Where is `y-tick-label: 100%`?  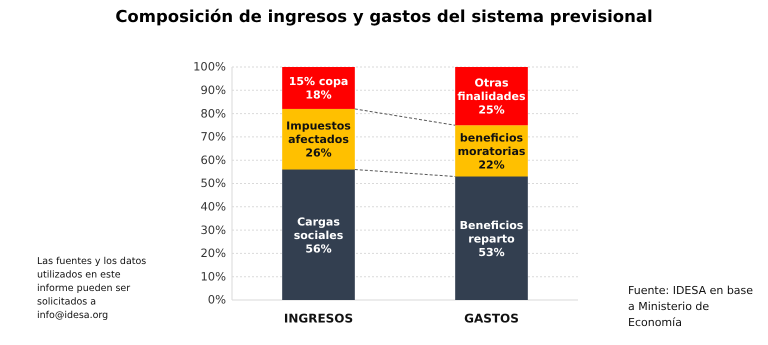
y-tick-label: 100% is located at coordinates (209, 67).